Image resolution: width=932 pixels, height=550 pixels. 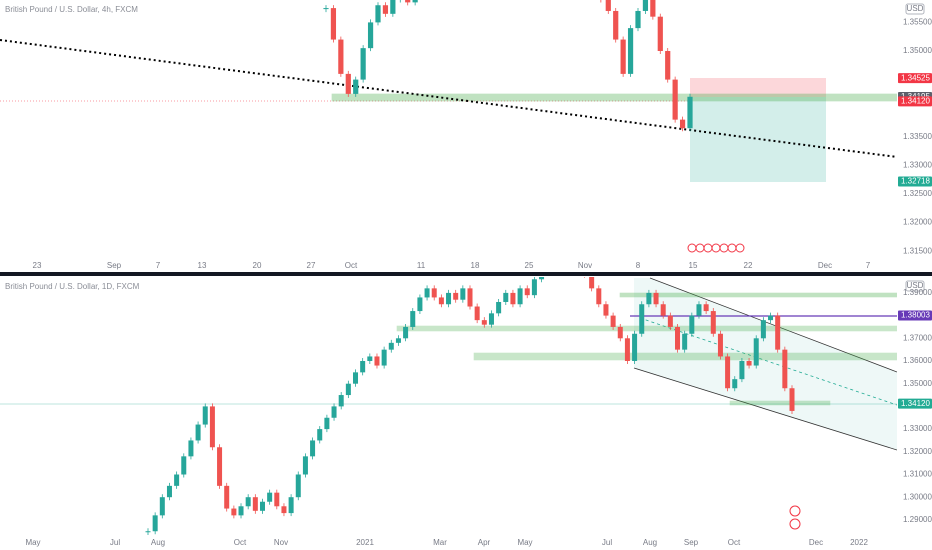 What do you see at coordinates (917, 136) in the screenshot?
I see `price-tick-label: 1.33500` at bounding box center [917, 136].